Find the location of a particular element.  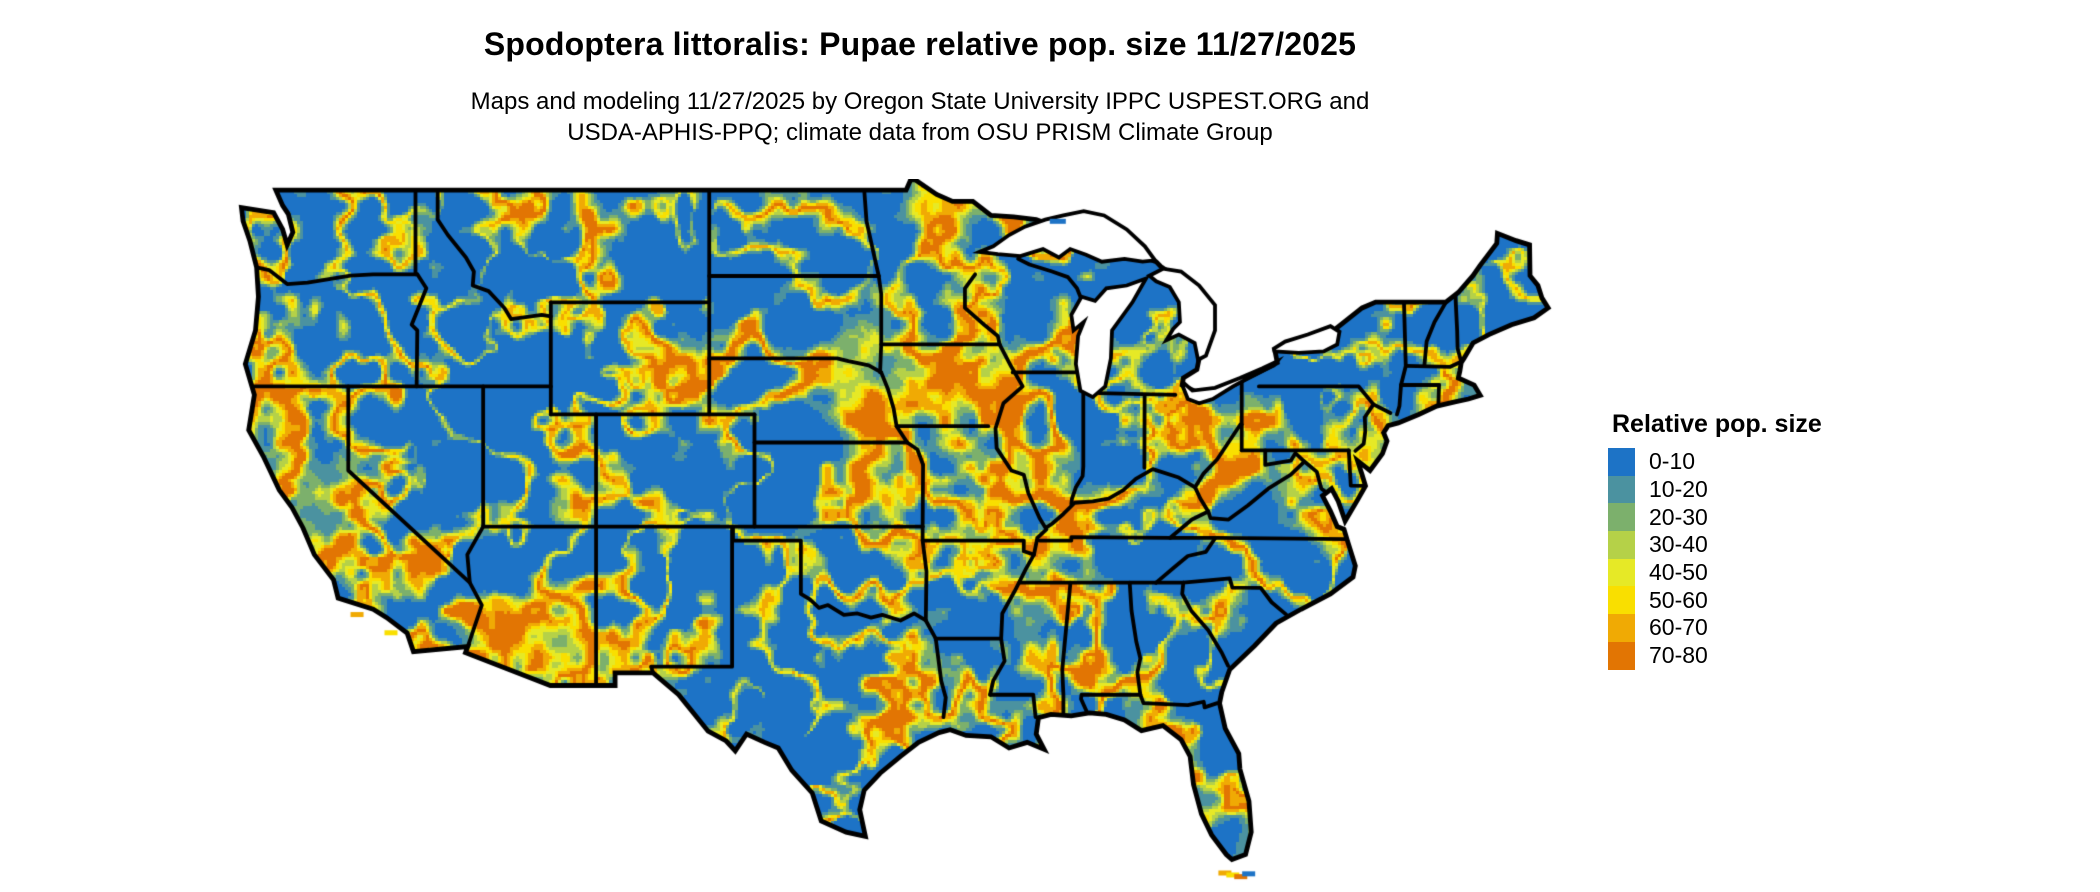

legend-row: 10-20 is located at coordinates (1715, 489).